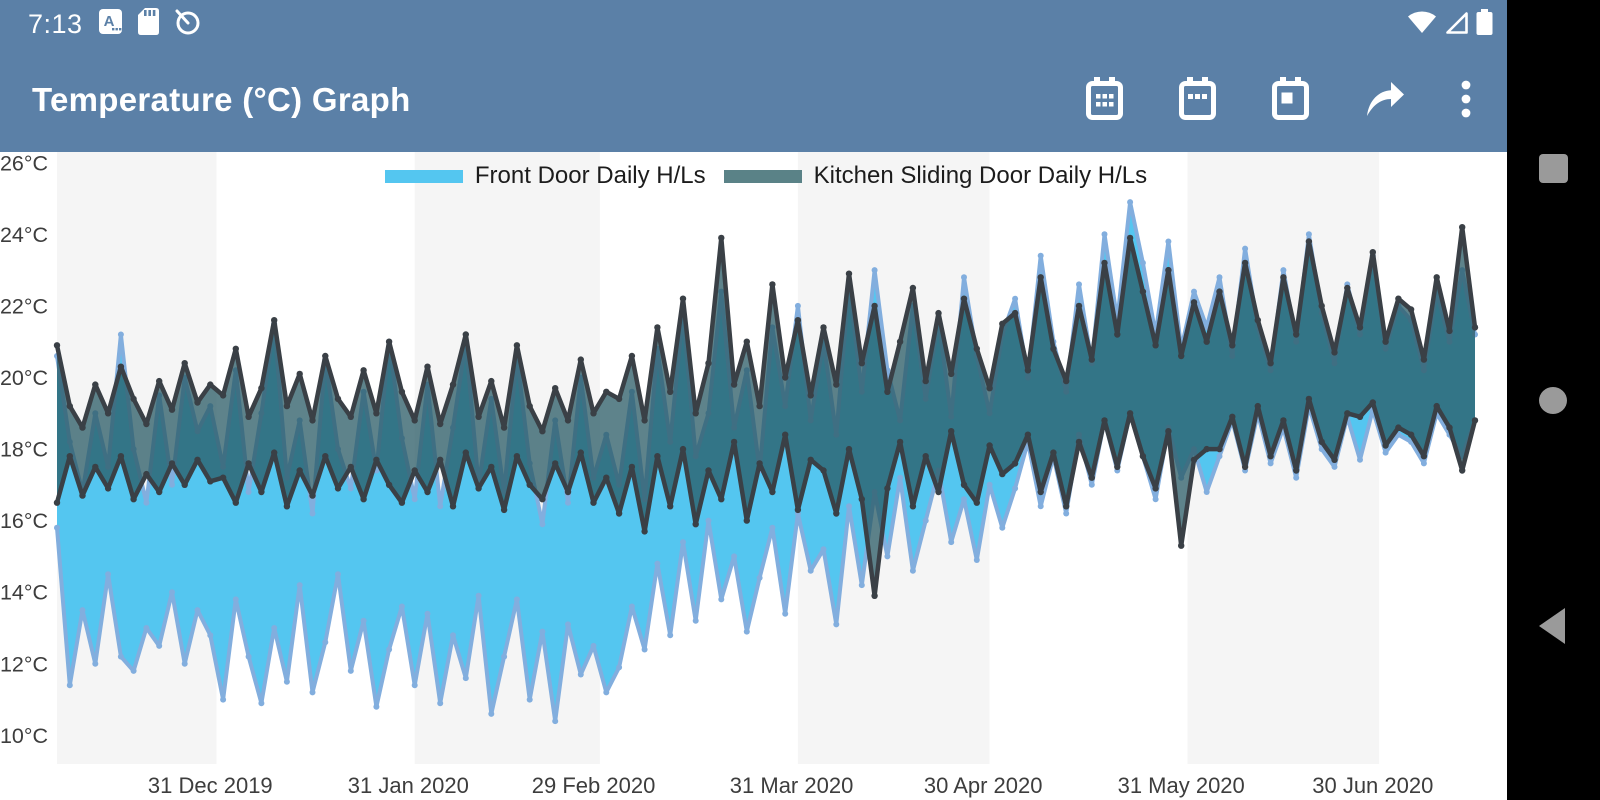 The height and width of the screenshot is (800, 1600). What do you see at coordinates (1181, 785) in the screenshot?
I see `x-axis-label: 31 May 2020` at bounding box center [1181, 785].